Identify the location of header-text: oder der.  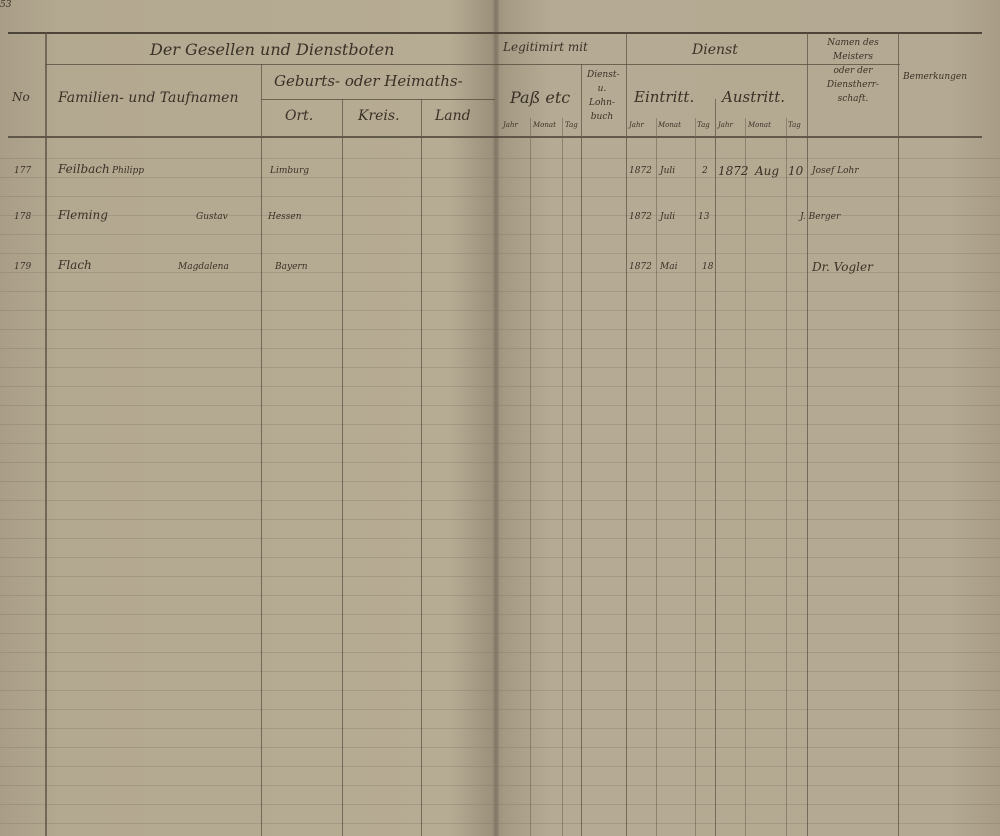
(853, 71).